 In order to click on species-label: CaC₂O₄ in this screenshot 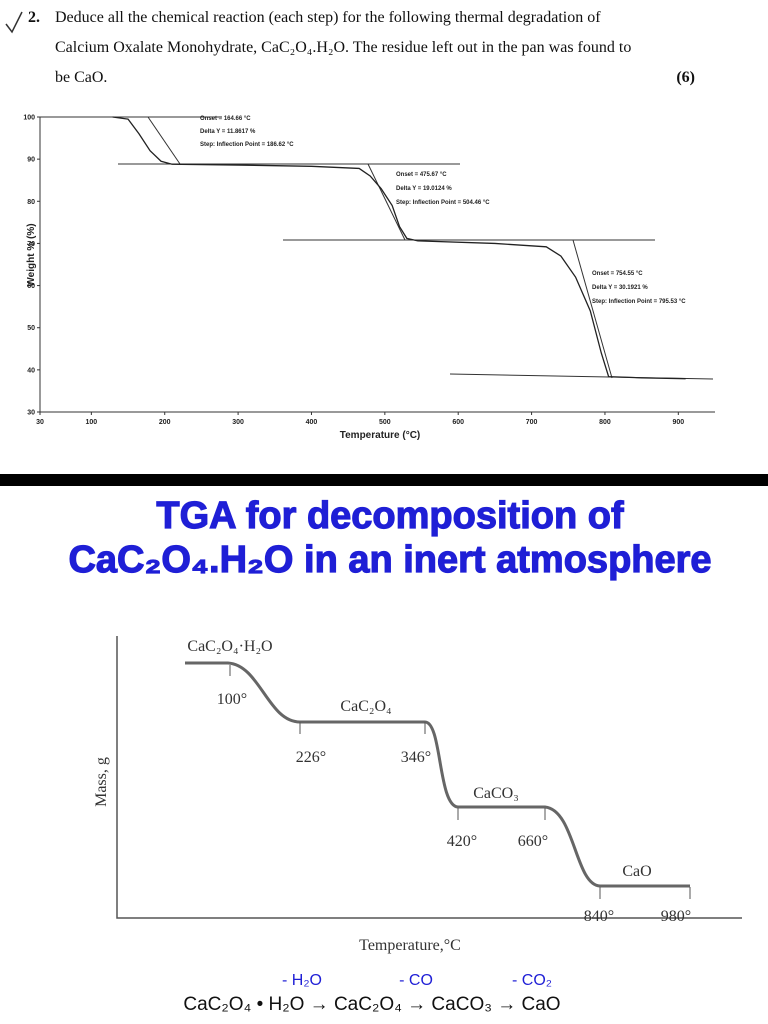, I will do `click(366, 706)`.